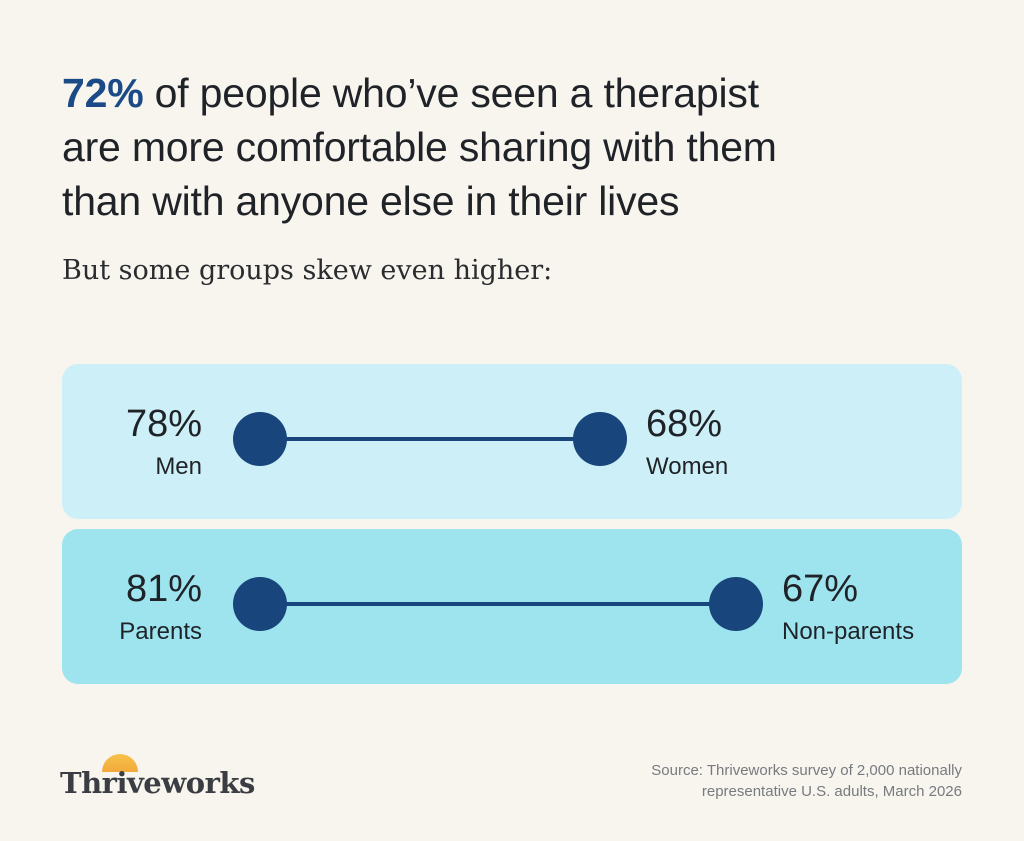 This screenshot has height=841, width=1024. Describe the element at coordinates (163, 589) in the screenshot. I see `value-left: 81%` at that location.